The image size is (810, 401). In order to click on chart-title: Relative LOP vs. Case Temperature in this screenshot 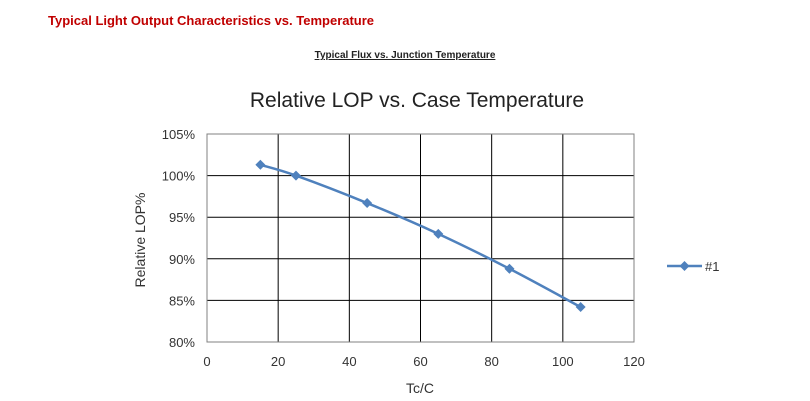, I will do `click(417, 100)`.